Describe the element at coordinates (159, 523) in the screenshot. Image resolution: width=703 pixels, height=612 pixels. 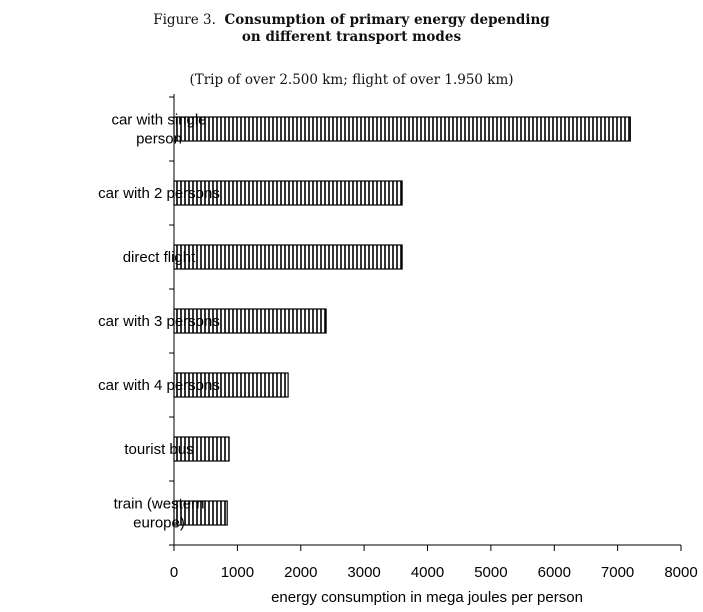
I see `category-label-6-1: europe)` at that location.